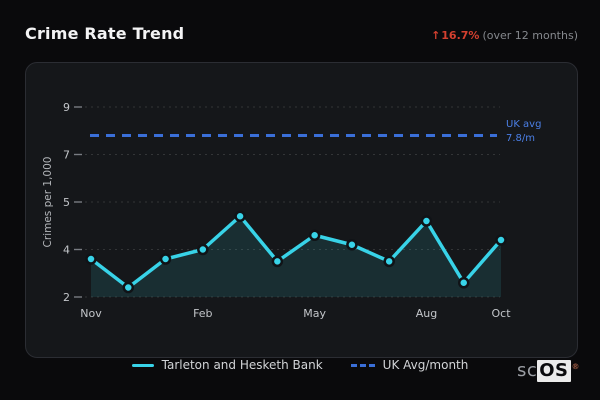 This screenshot has height=400, width=600. What do you see at coordinates (425, 365) in the screenshot?
I see `legend-label: UK Avg/month` at bounding box center [425, 365].